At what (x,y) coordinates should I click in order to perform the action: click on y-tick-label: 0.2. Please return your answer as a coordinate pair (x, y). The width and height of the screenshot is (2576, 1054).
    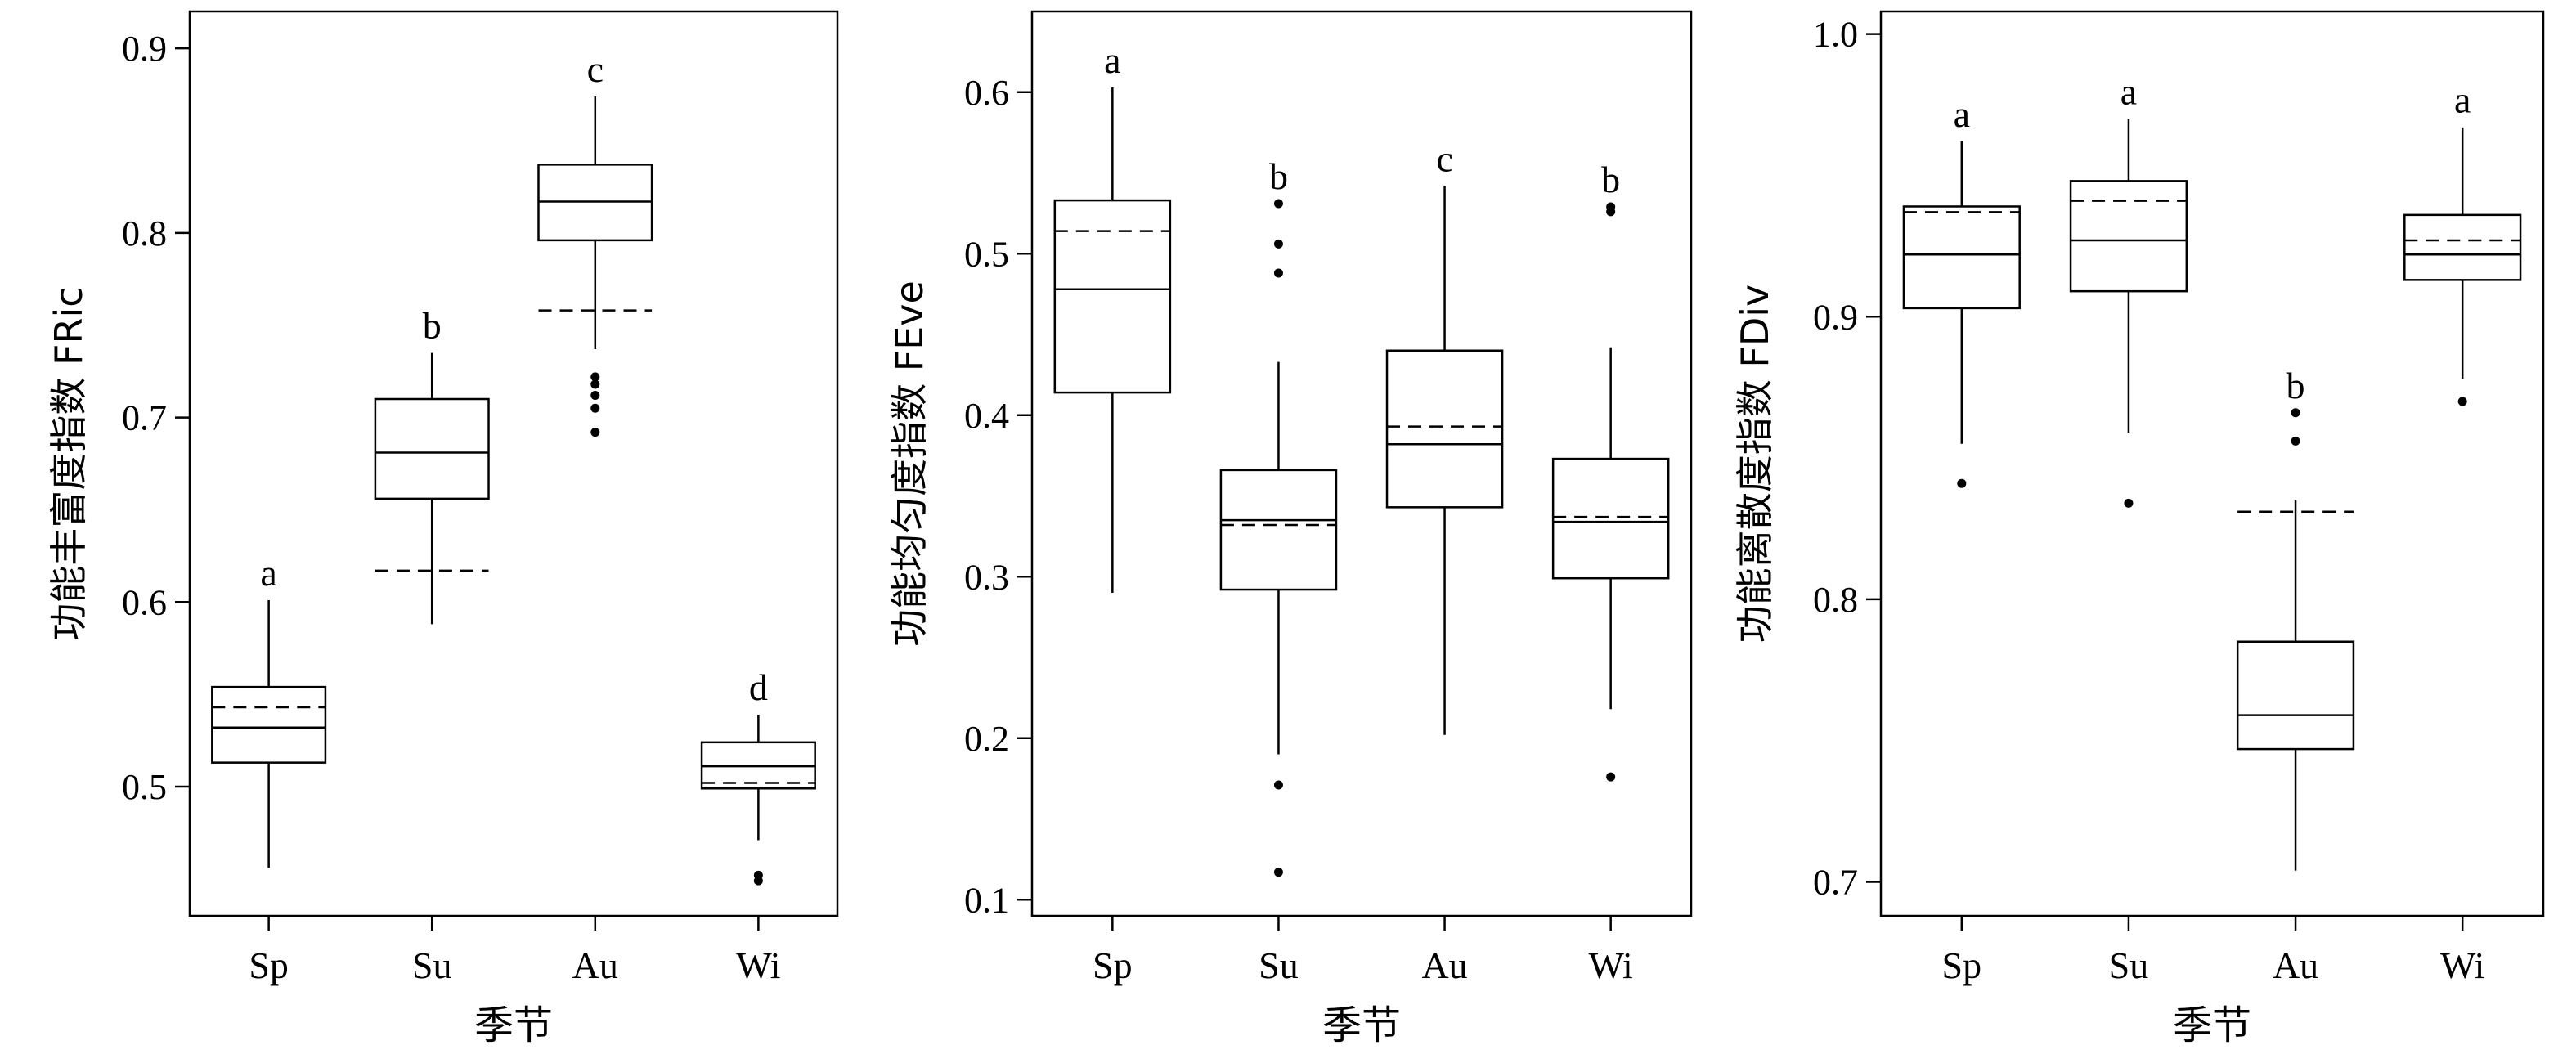
    Looking at the image, I should click on (987, 739).